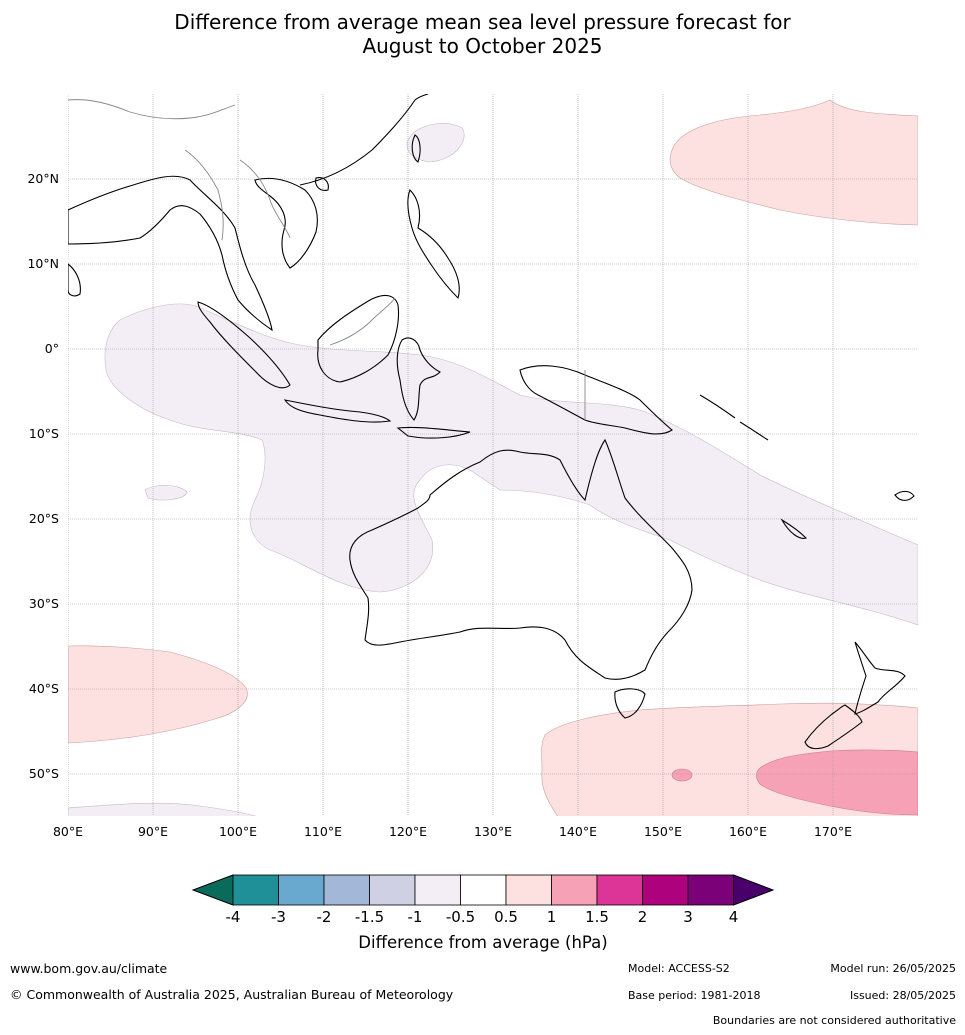 Image resolution: width=965 pixels, height=1035 pixels. Describe the element at coordinates (244, 345) in the screenshot. I see `sumatra-outline` at that location.